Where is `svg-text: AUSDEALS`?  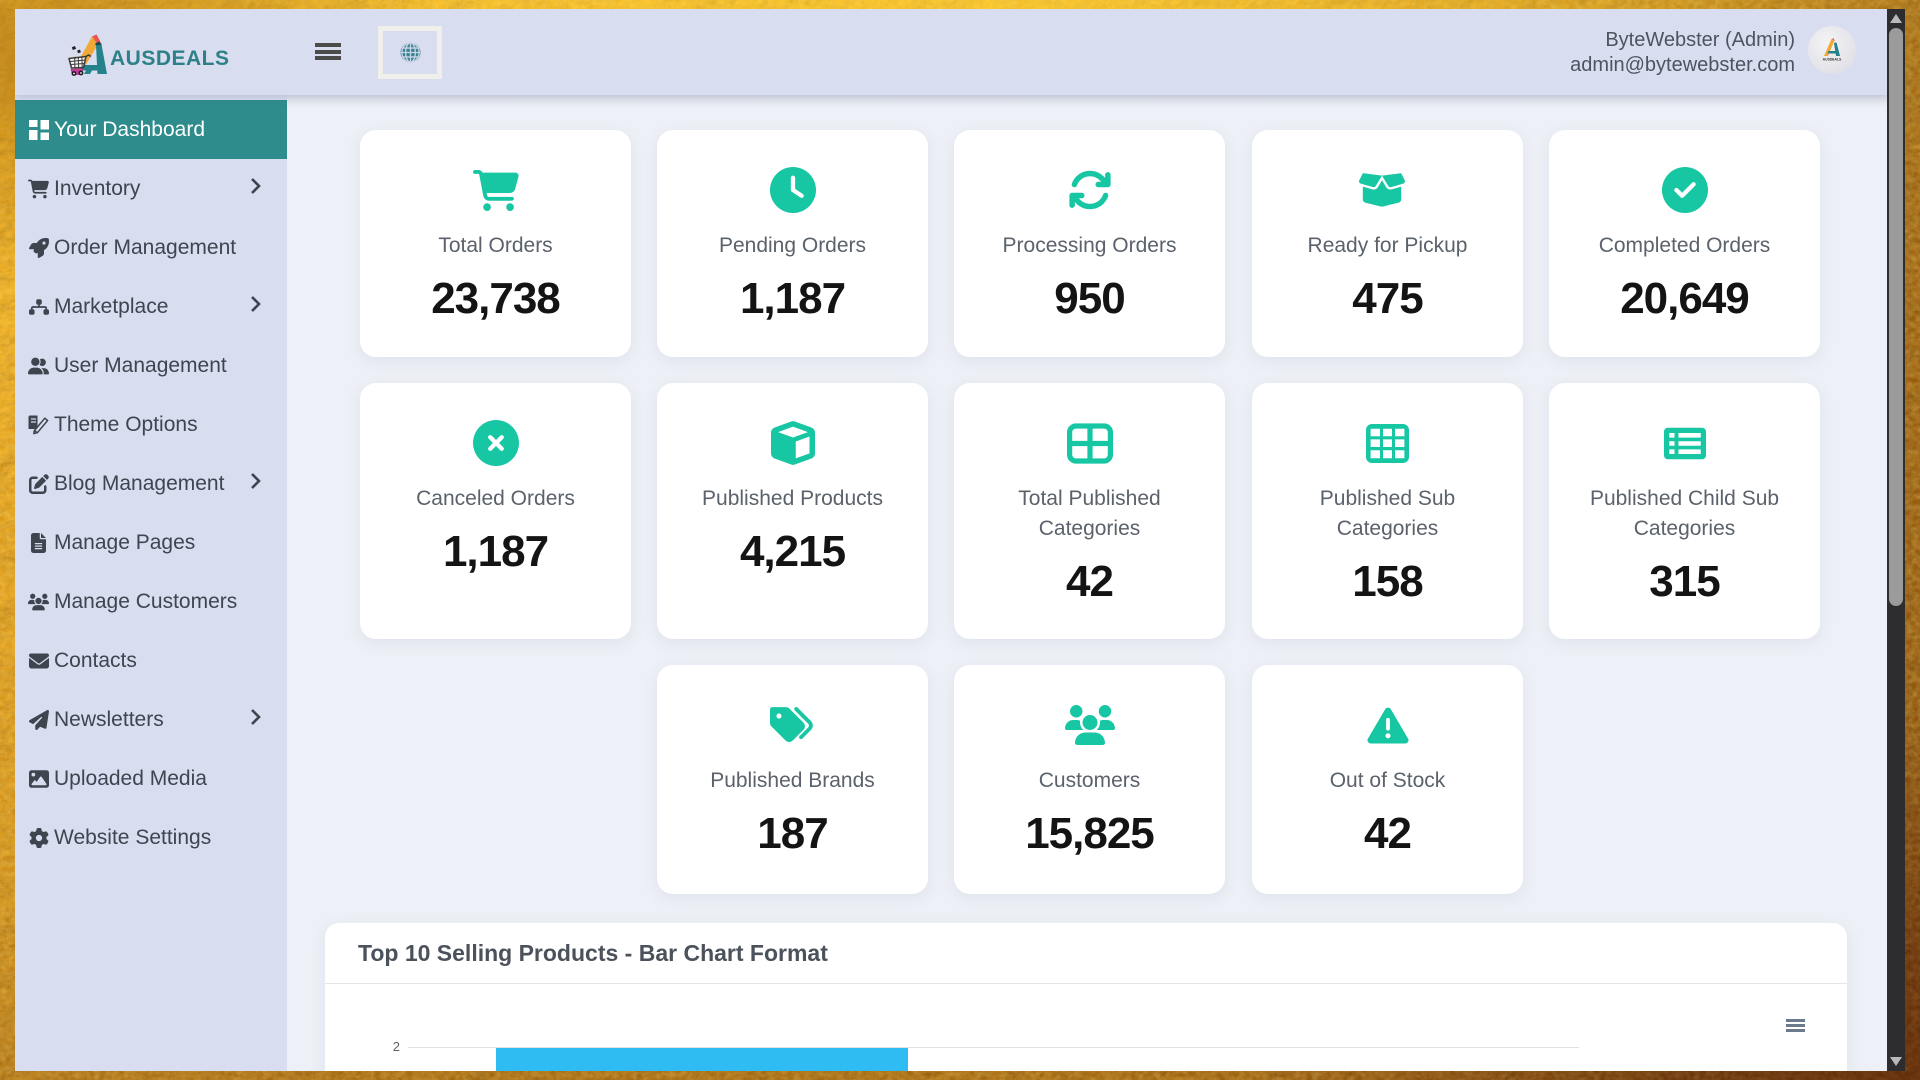
svg-text: AUSDEALS is located at coordinates (1832, 60).